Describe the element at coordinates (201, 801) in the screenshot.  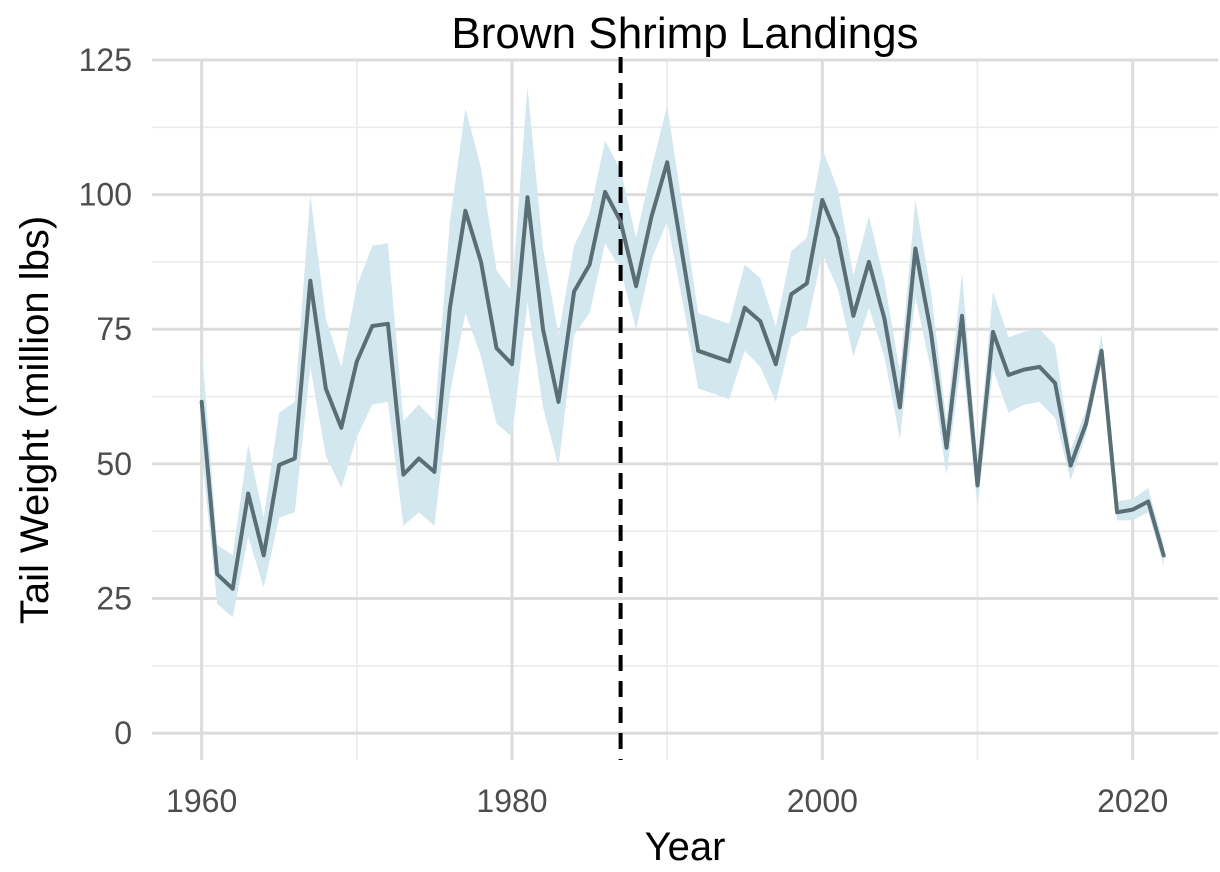
I see `x-tick-label: 1960` at that location.